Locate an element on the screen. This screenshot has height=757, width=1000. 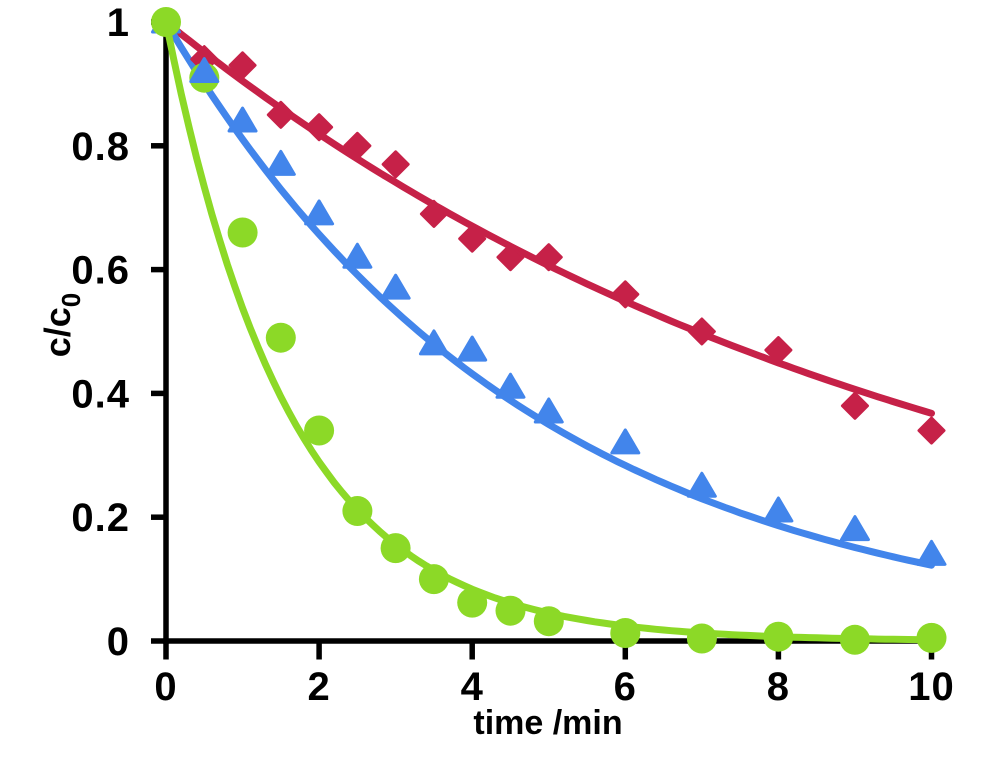
x-axis-title: time /min is located at coordinates (547, 723).